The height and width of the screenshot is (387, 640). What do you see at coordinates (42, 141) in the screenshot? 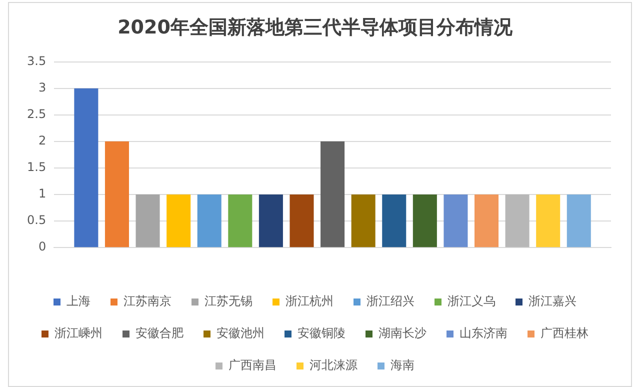
I see `y-tick-label: 2` at bounding box center [42, 141].